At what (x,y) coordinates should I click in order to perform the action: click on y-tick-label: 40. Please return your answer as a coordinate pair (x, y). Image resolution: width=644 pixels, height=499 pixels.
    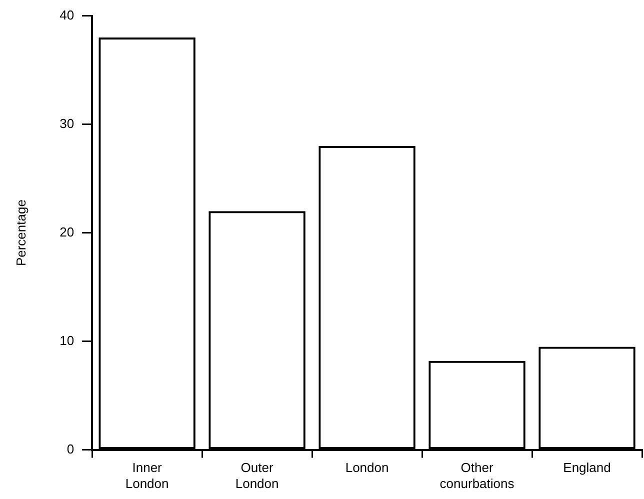
    Looking at the image, I should click on (67, 14).